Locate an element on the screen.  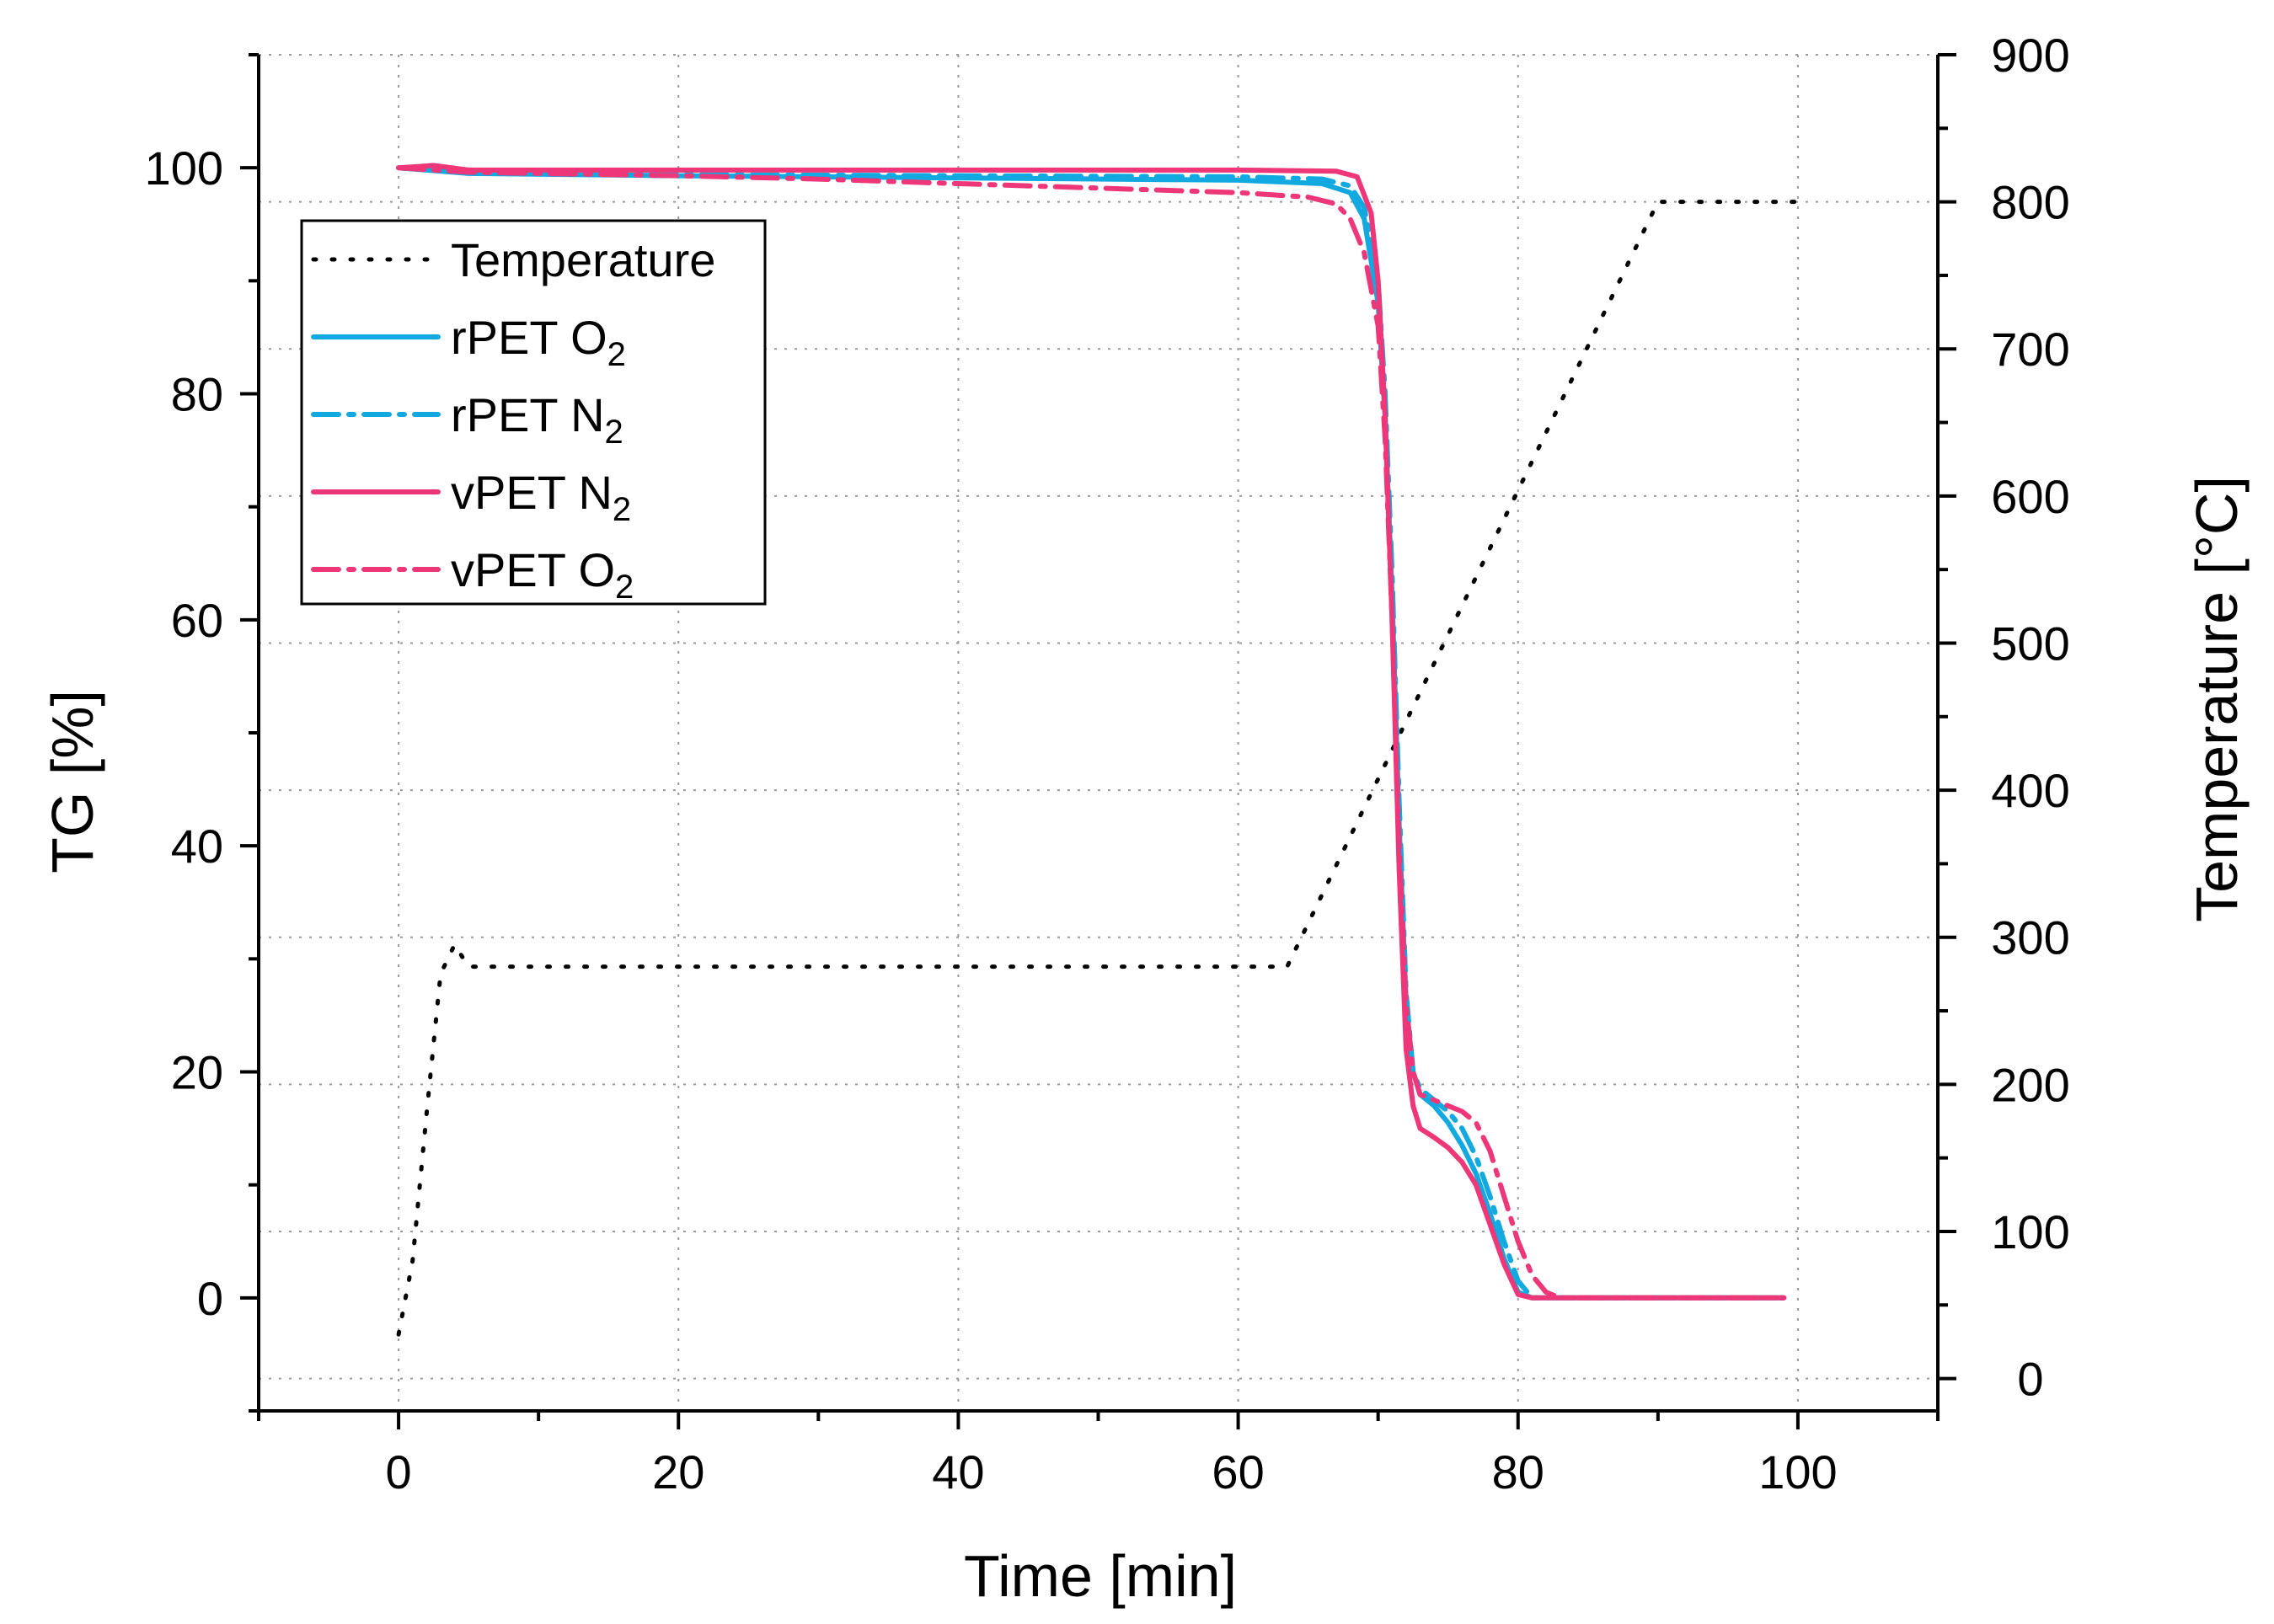
y2-tick-label: 600 is located at coordinates (2030, 496).